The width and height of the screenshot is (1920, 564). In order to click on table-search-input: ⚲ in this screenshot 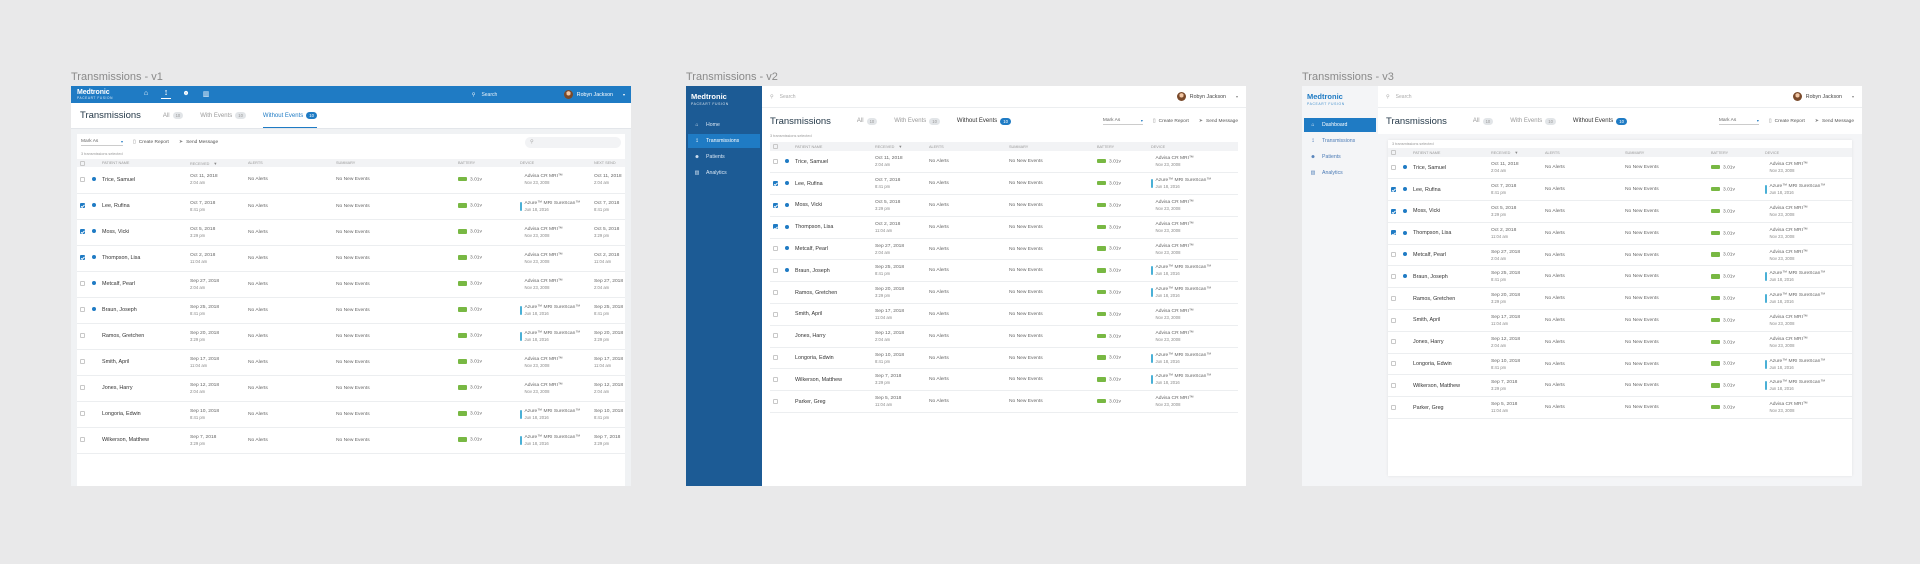, I will do `click(573, 142)`.